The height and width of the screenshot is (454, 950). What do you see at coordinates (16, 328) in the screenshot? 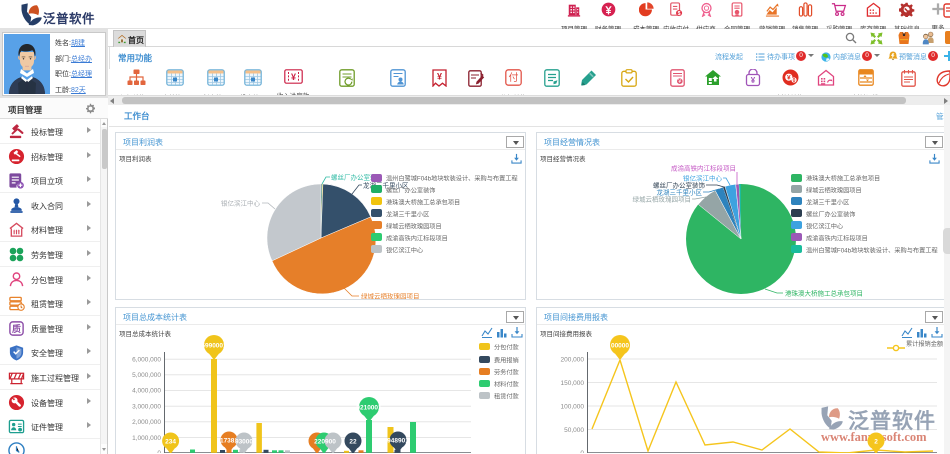
I see `svg-text: 质` at bounding box center [16, 328].